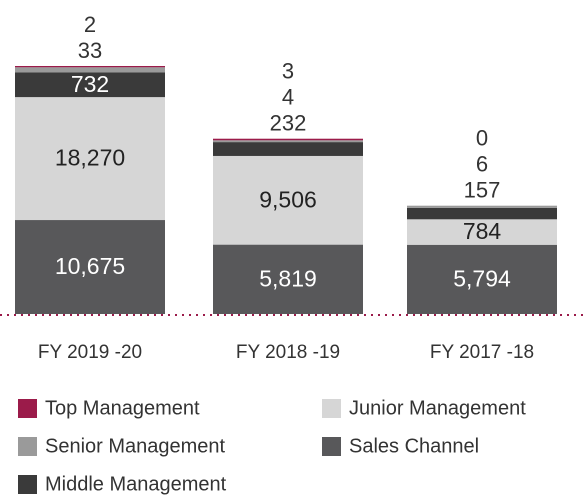 The height and width of the screenshot is (496, 586). I want to click on value-label: 6, so click(482, 164).